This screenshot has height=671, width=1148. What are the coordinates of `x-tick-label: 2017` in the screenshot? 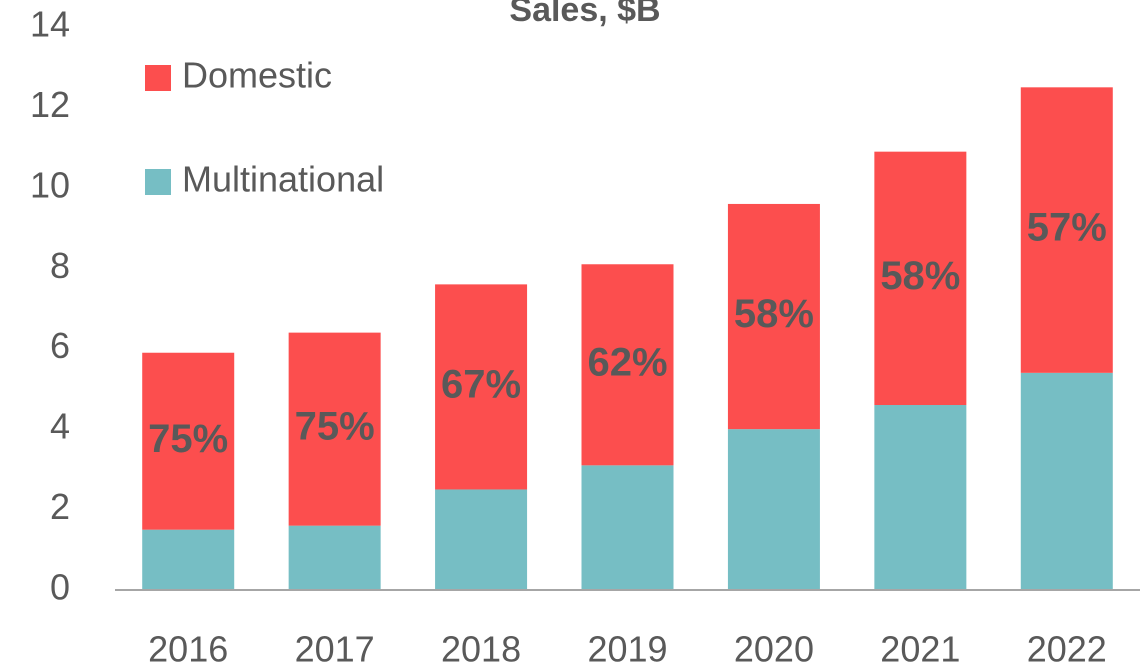 It's located at (335, 649).